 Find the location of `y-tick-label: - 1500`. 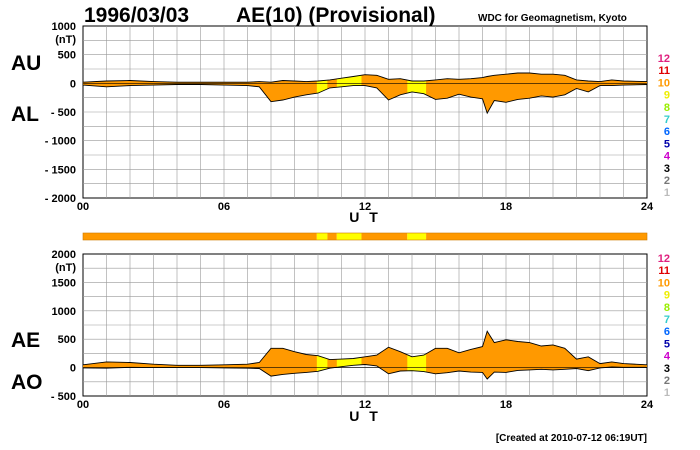

y-tick-label: - 1500 is located at coordinates (60, 170).